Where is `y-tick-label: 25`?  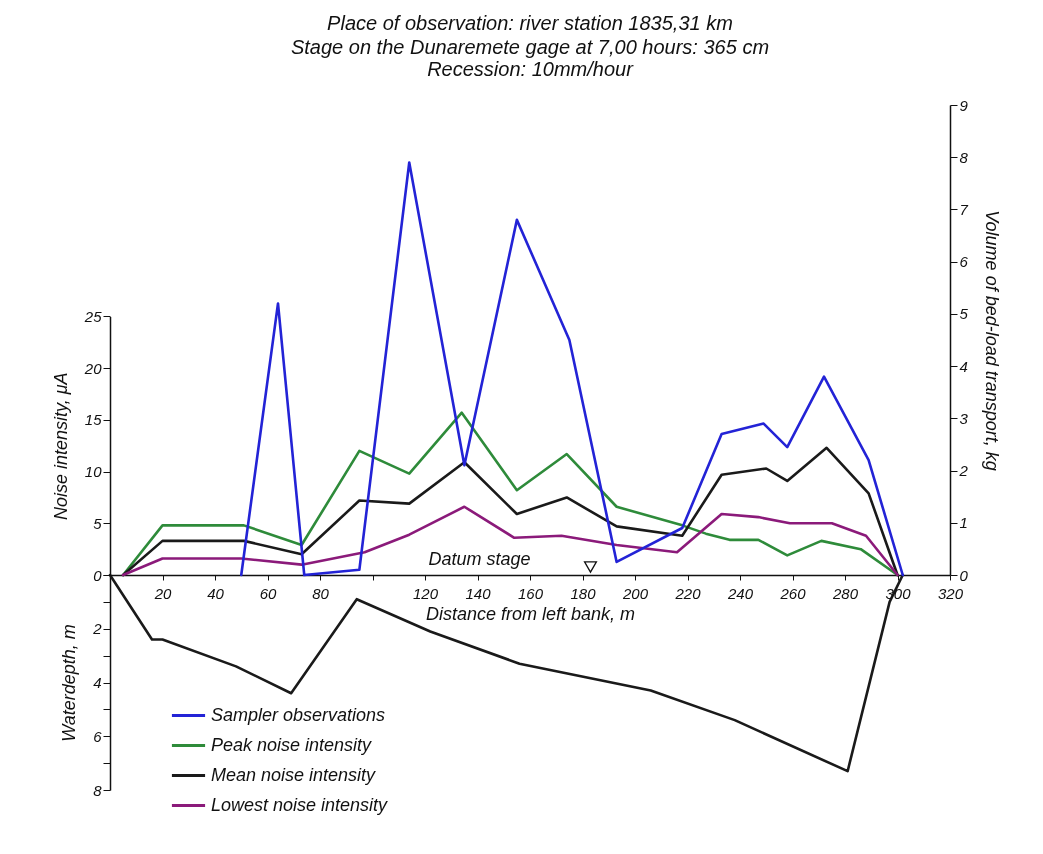 y-tick-label: 25 is located at coordinates (93, 316).